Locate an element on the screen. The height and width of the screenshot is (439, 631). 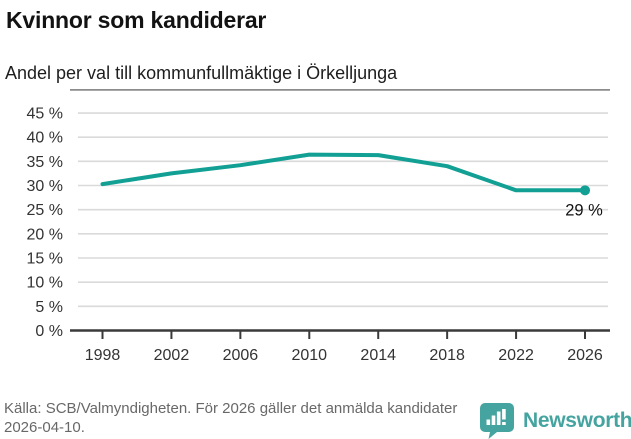
x-axis-label: 2026 is located at coordinates (585, 355).